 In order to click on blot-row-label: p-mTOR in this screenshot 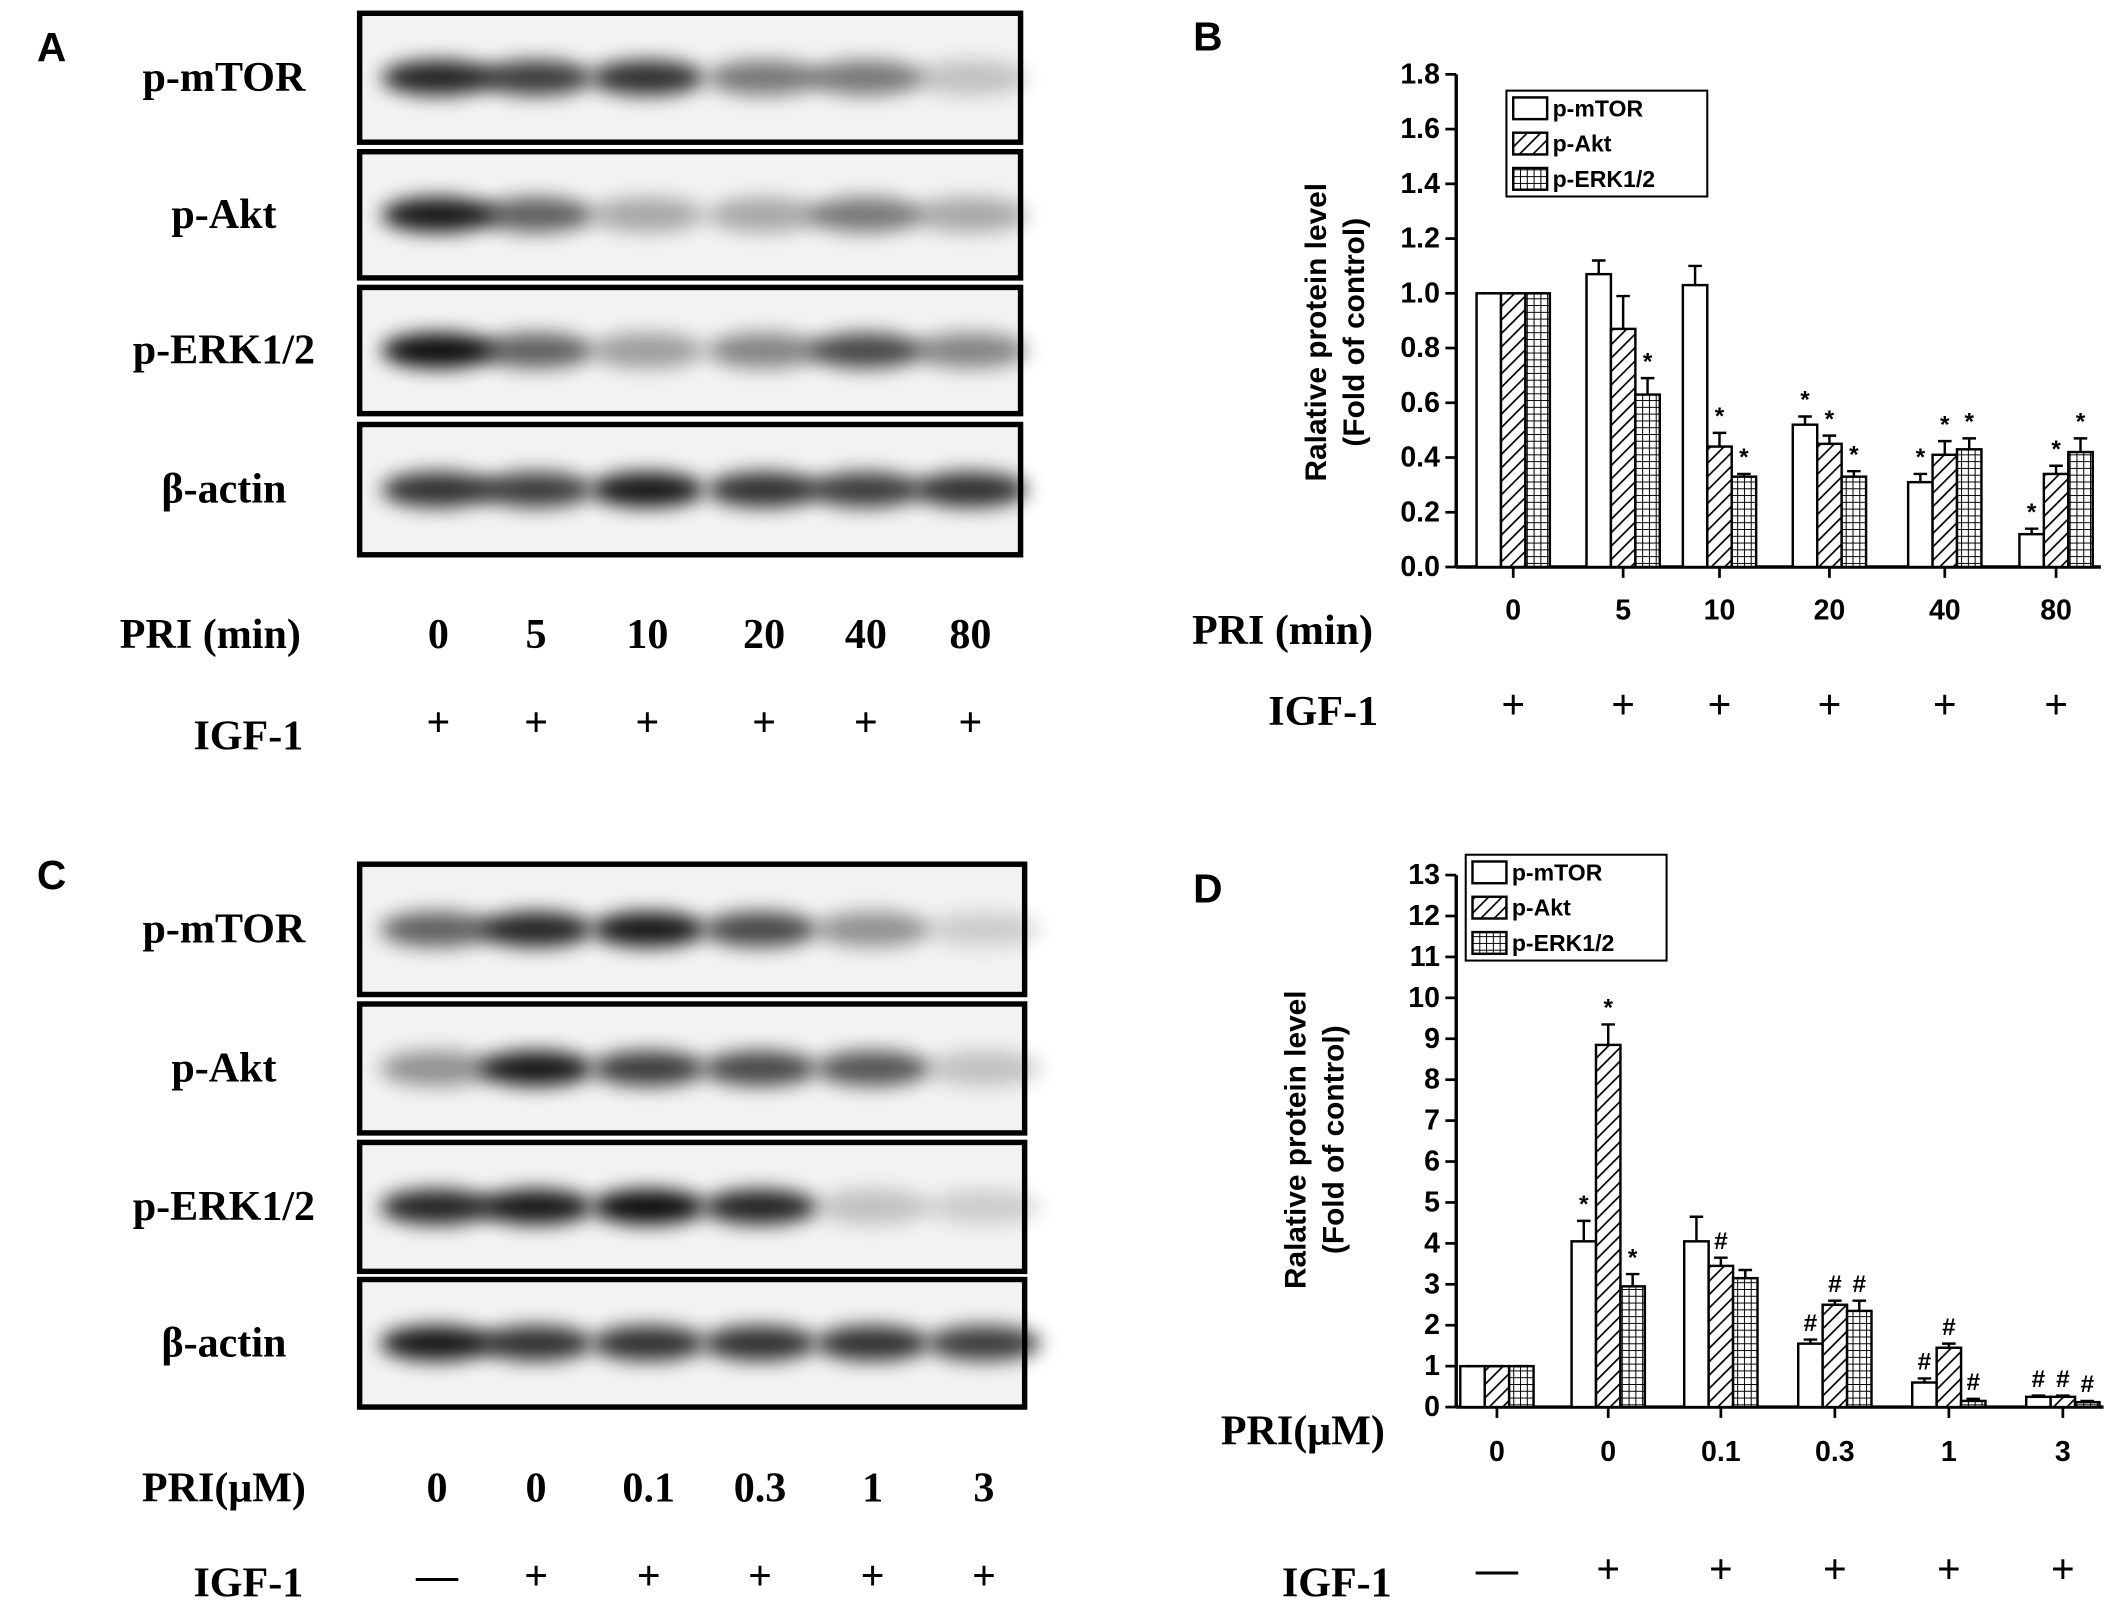, I will do `click(224, 78)`.